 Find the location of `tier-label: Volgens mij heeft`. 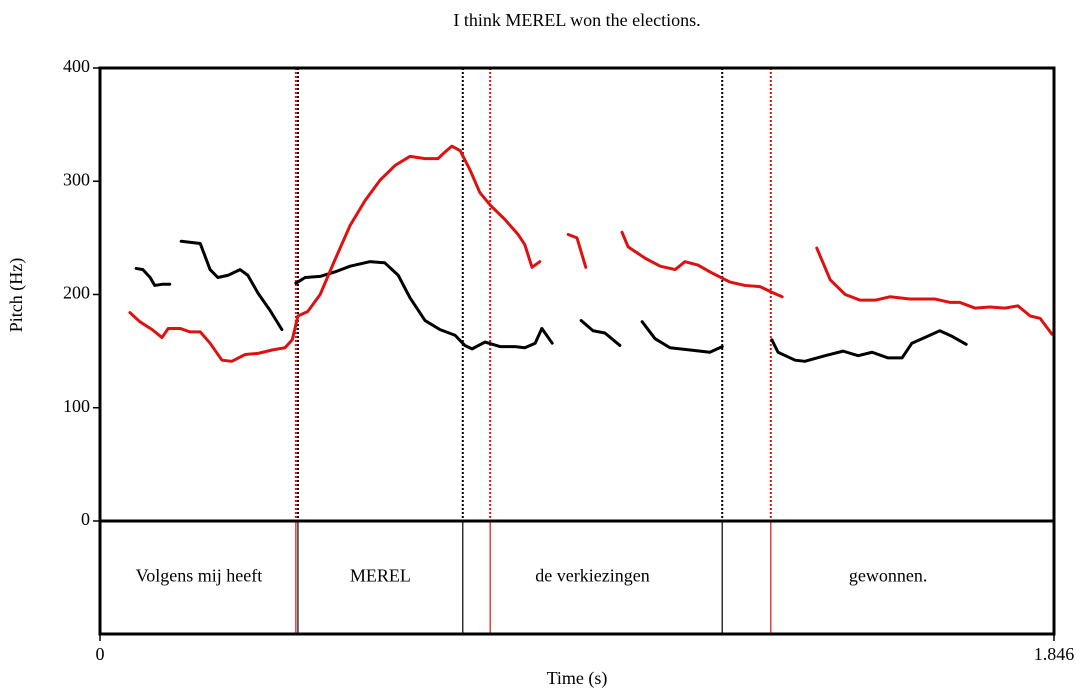

tier-label: Volgens mij heeft is located at coordinates (199, 576).